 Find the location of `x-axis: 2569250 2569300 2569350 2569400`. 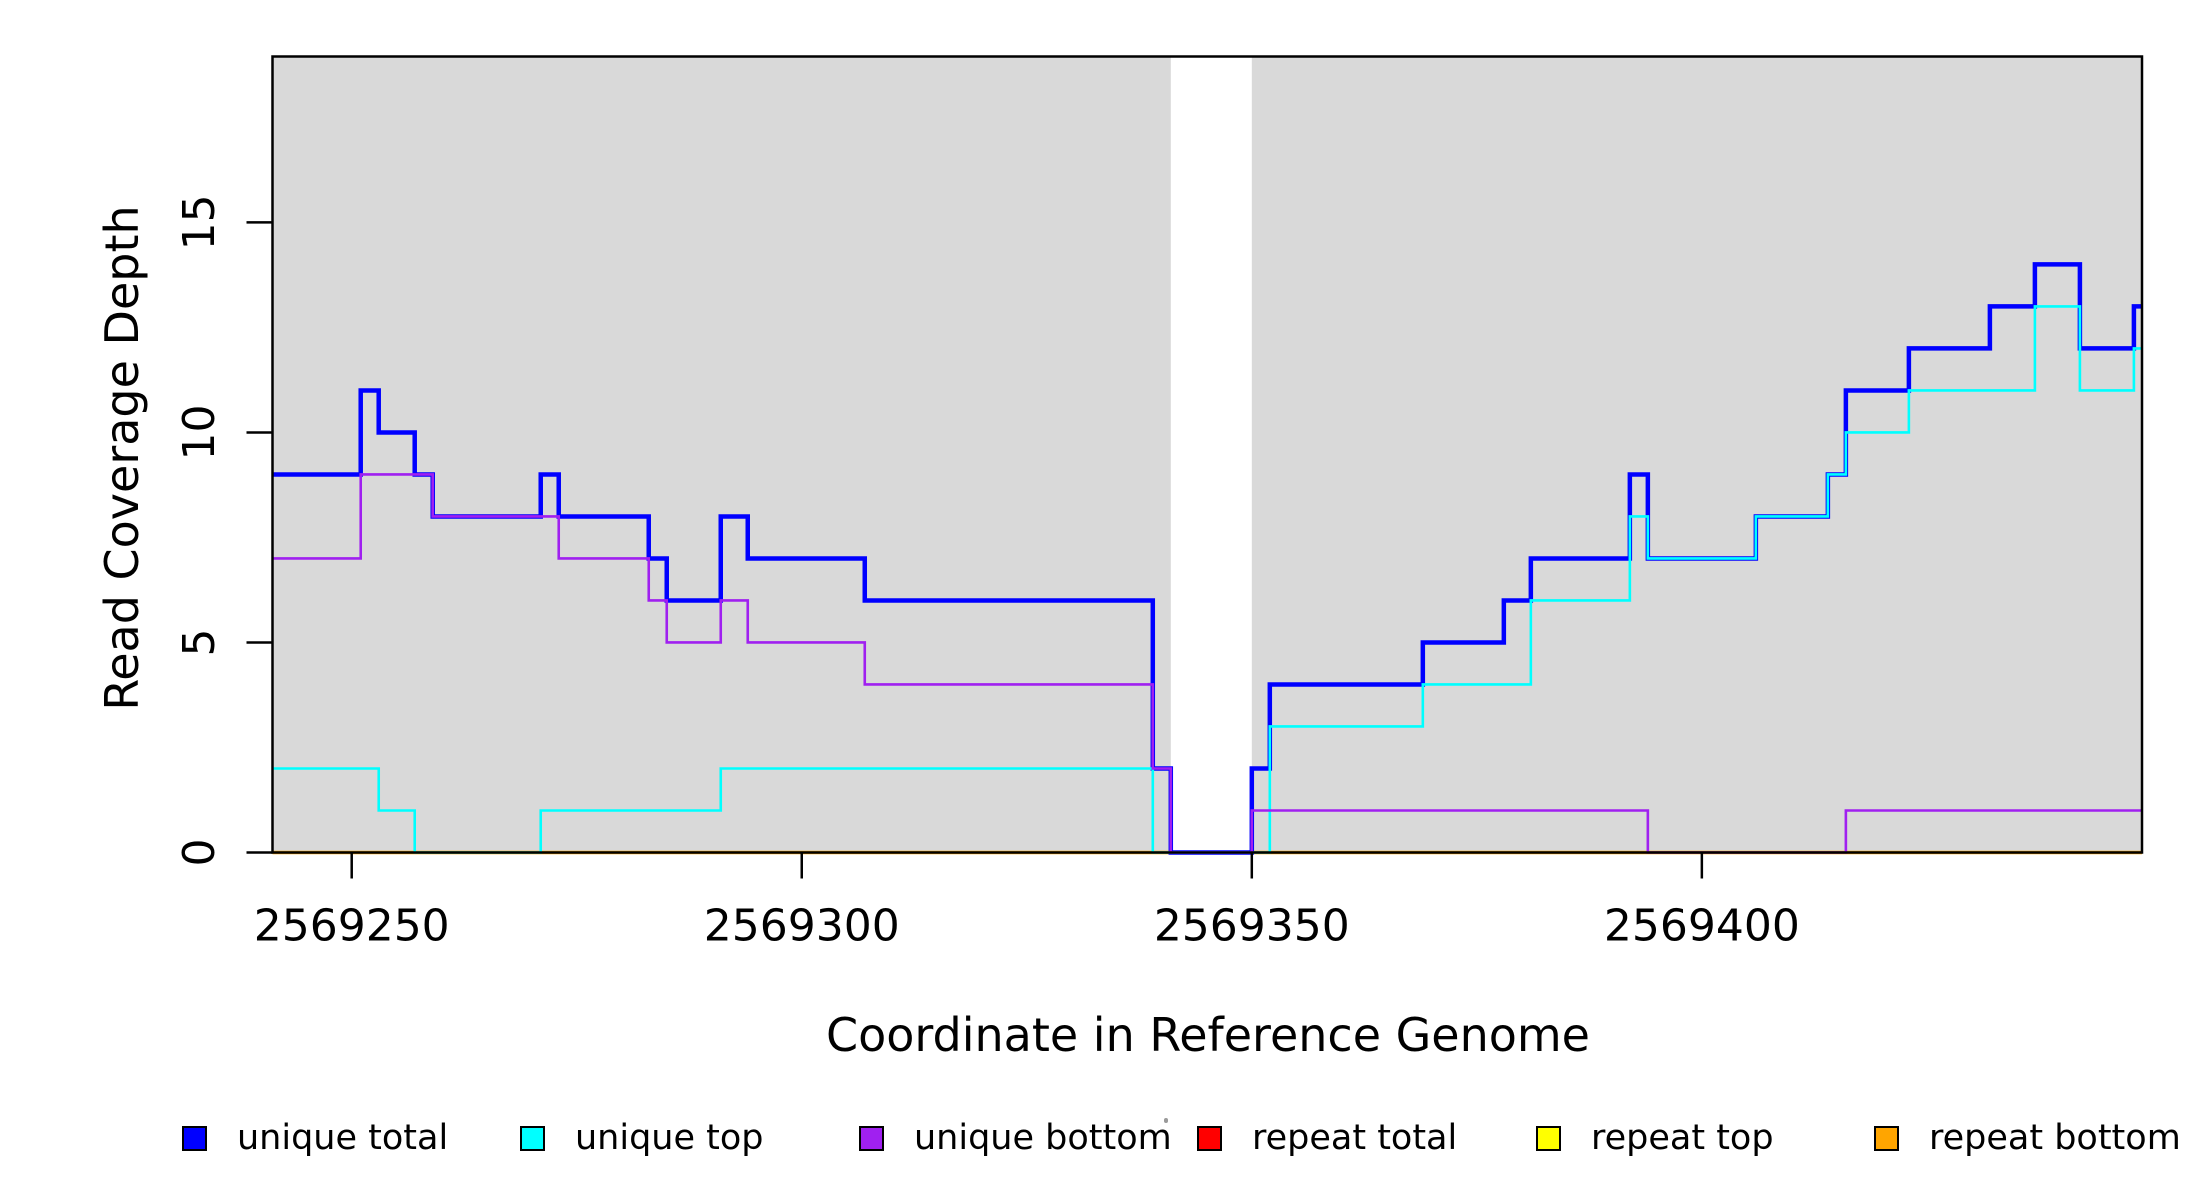

x-axis: 2569250 2569300 2569350 2569400 is located at coordinates (1027, 902).